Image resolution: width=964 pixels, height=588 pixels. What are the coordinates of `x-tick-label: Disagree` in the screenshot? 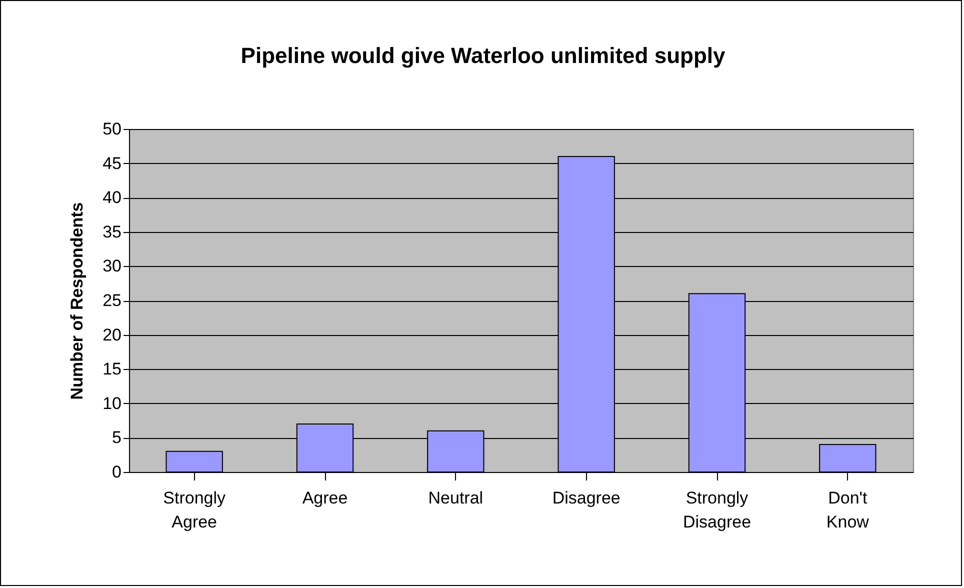 It's located at (586, 498).